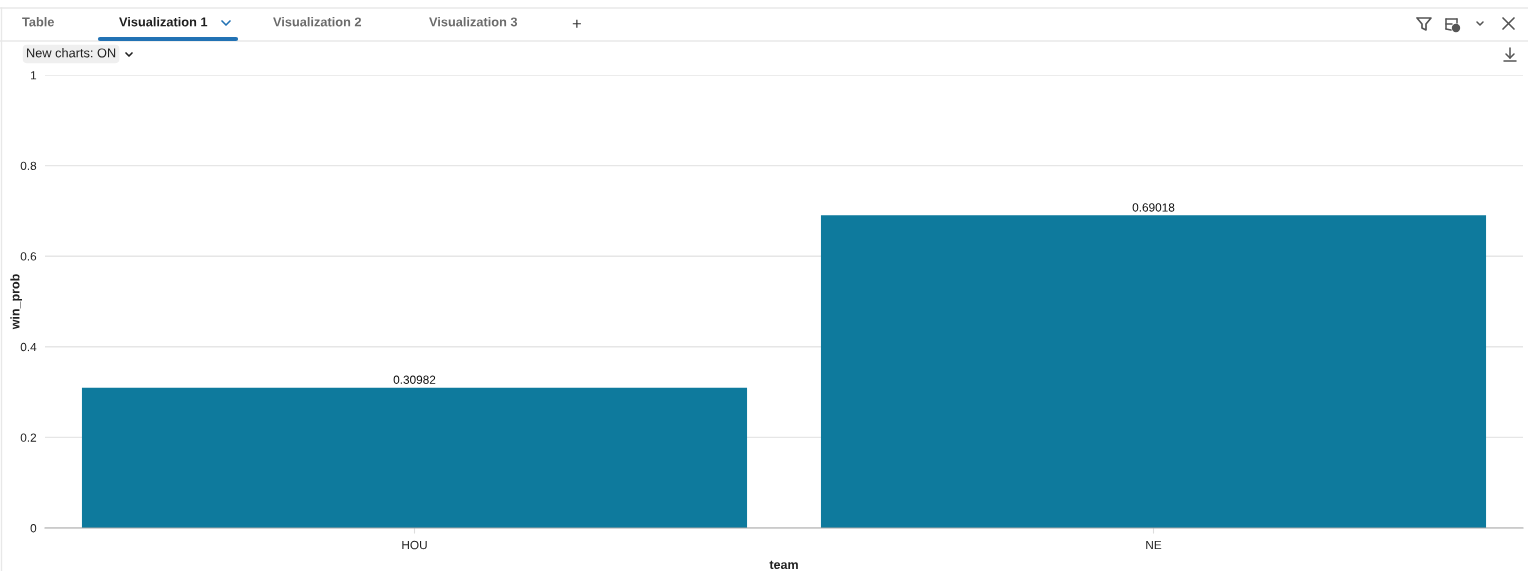  Describe the element at coordinates (473, 22) in the screenshot. I see `text: Visualization 3` at that location.